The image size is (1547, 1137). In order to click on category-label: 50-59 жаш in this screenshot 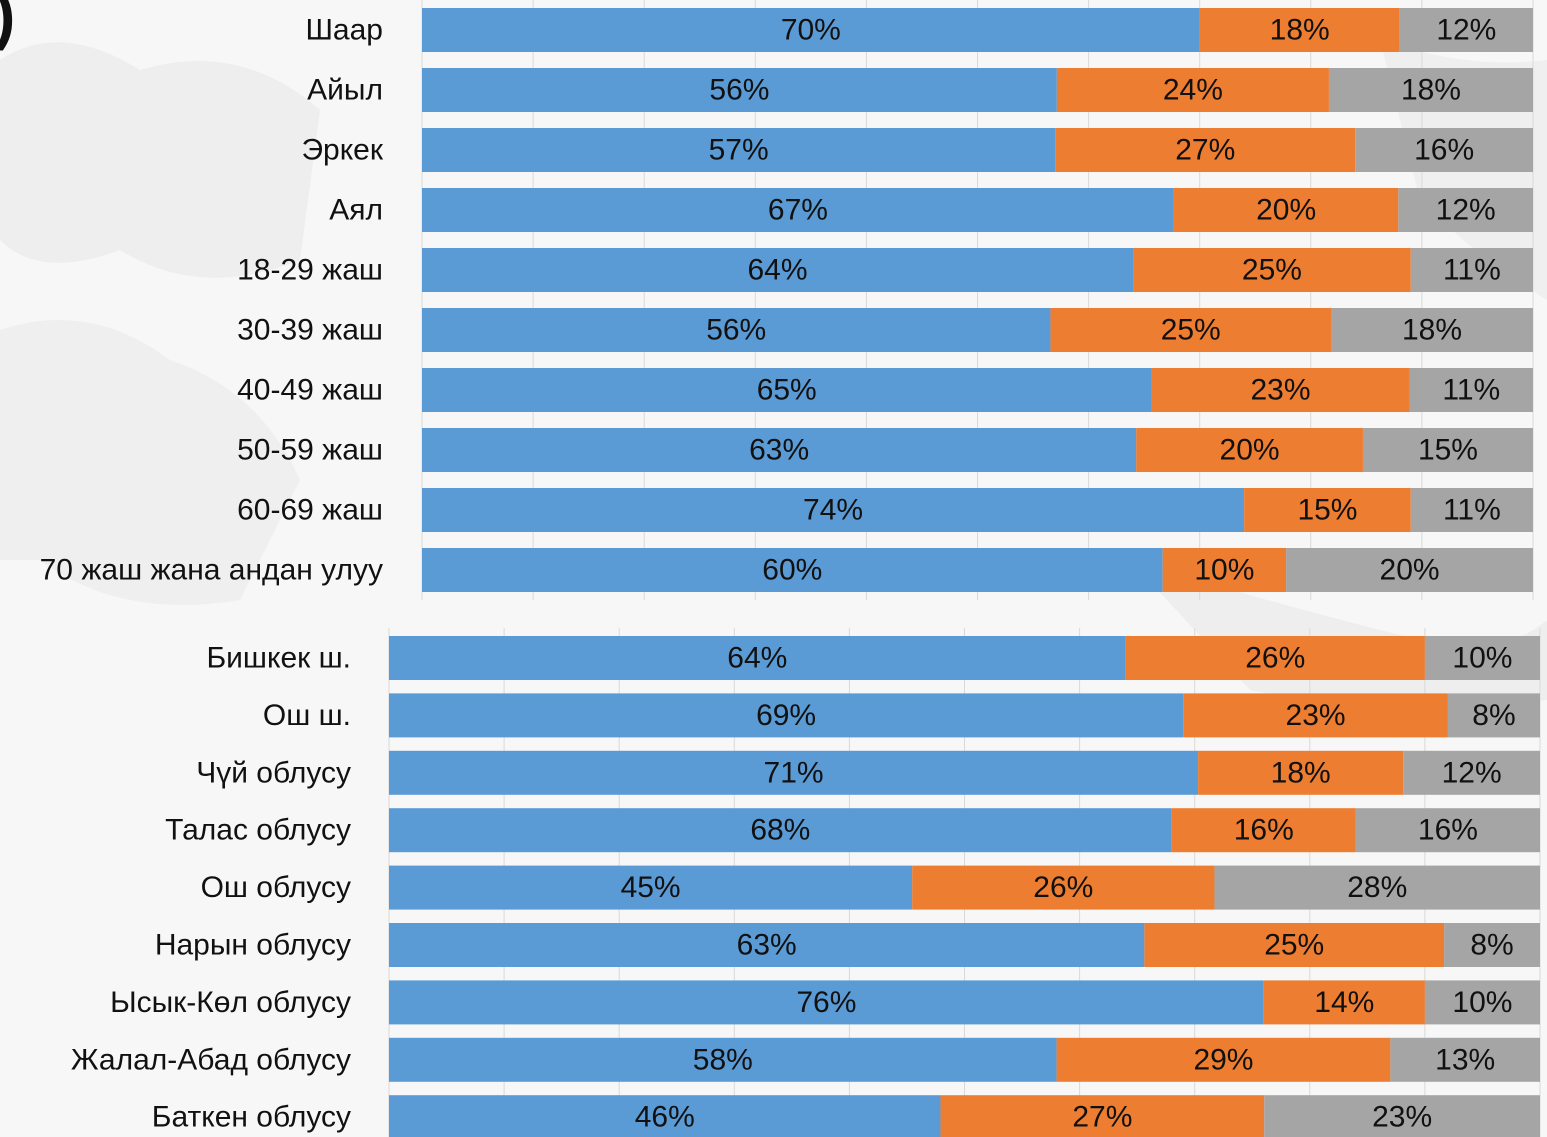, I will do `click(310, 450)`.